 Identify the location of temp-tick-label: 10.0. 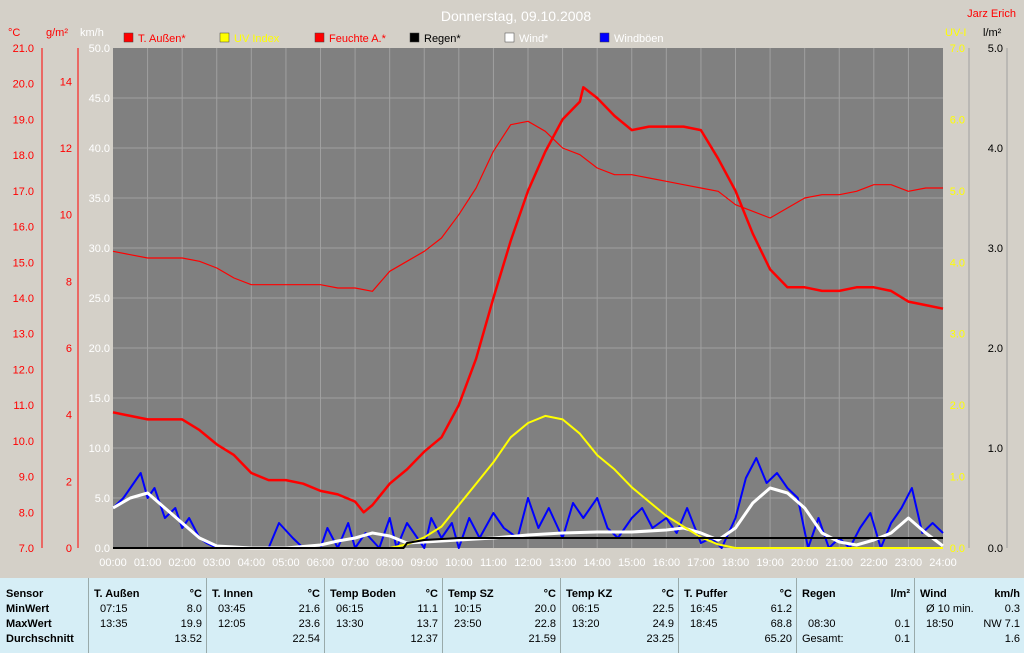
(23, 442).